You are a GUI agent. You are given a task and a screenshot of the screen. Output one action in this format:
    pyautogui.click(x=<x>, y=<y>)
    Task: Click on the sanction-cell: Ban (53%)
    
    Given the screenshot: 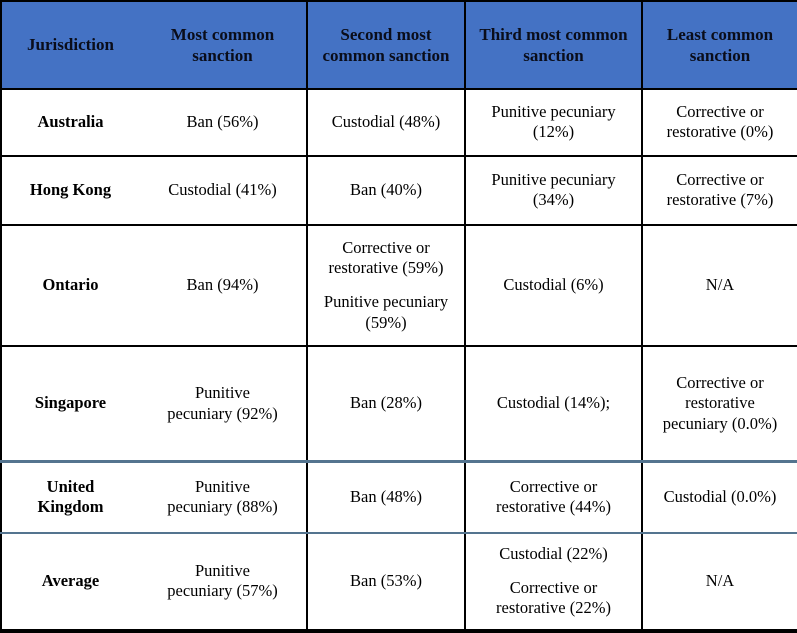 What is the action you would take?
    pyautogui.click(x=386, y=582)
    